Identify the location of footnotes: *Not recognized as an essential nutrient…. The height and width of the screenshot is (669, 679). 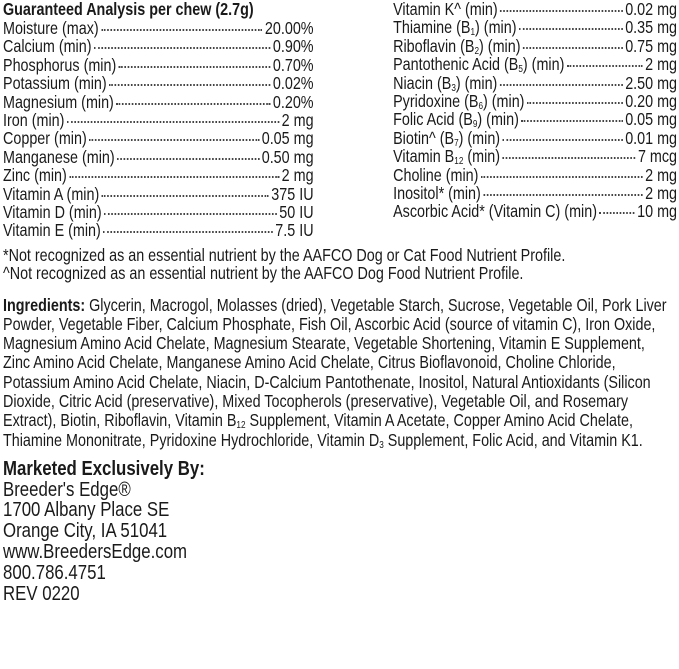
(340, 264).